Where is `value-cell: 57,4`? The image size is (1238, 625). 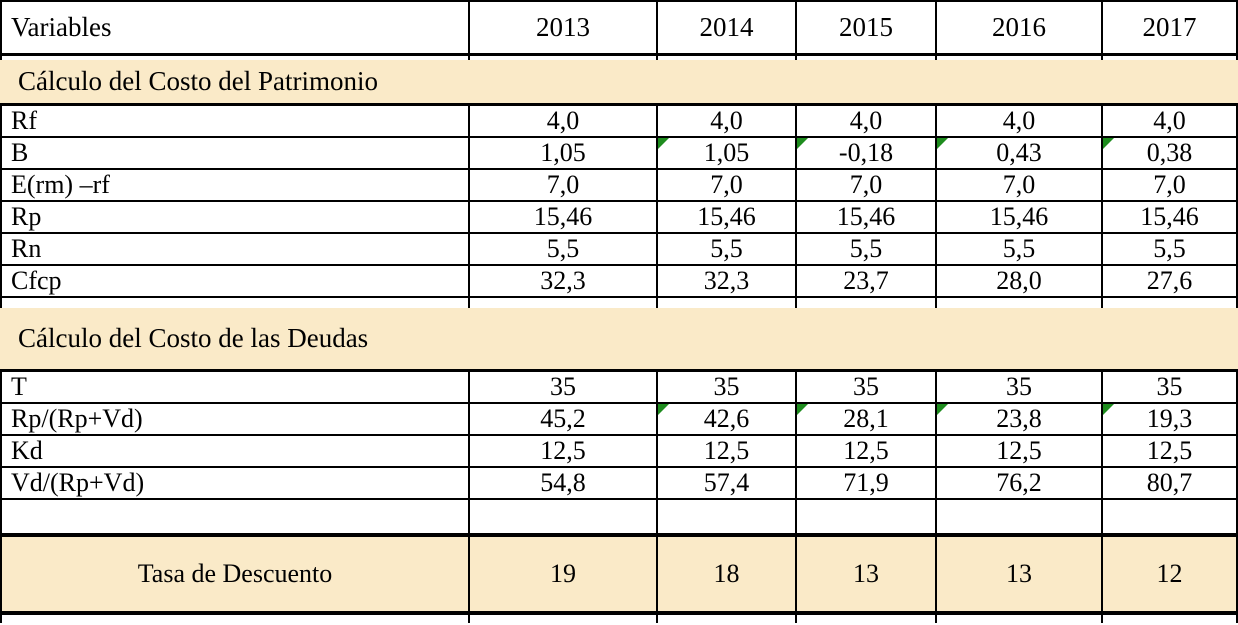 value-cell: 57,4 is located at coordinates (727, 483).